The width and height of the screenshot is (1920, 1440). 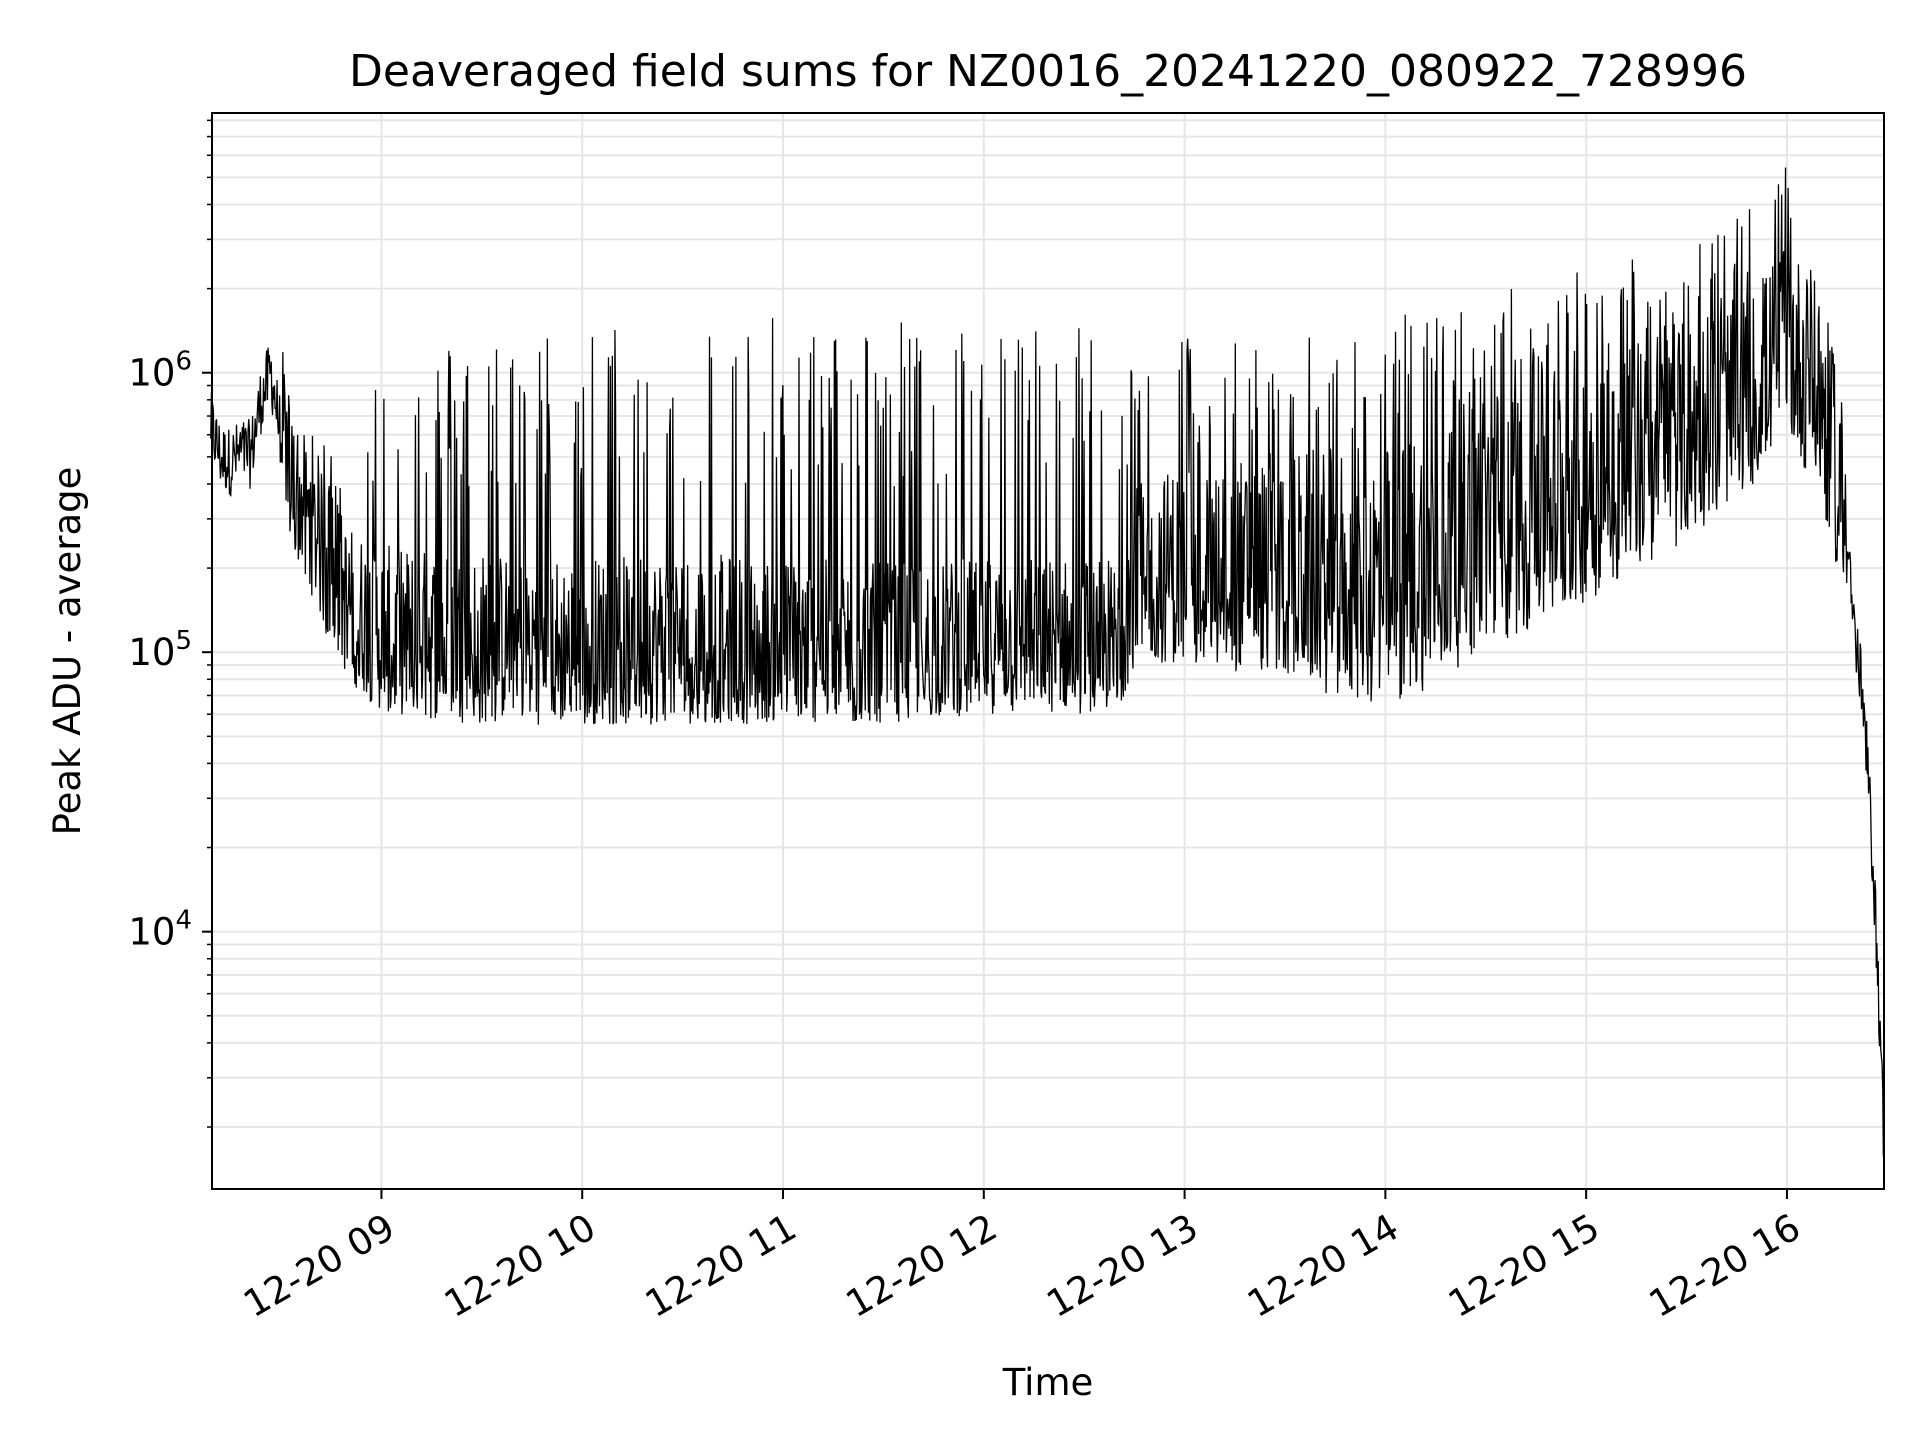 What do you see at coordinates (1048, 1382) in the screenshot?
I see `x-axis-label: Time` at bounding box center [1048, 1382].